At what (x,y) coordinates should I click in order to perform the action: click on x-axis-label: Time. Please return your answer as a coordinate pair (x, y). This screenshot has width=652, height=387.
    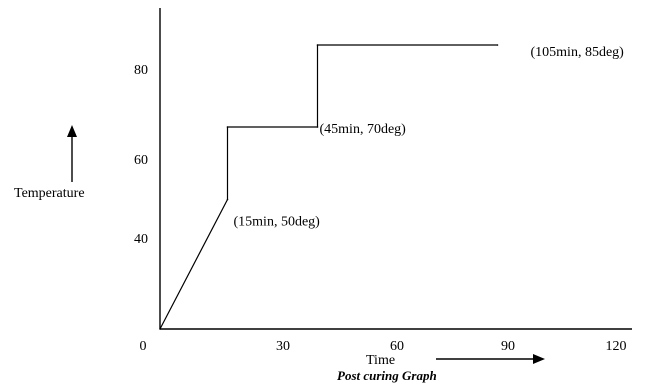
    Looking at the image, I should click on (380, 360).